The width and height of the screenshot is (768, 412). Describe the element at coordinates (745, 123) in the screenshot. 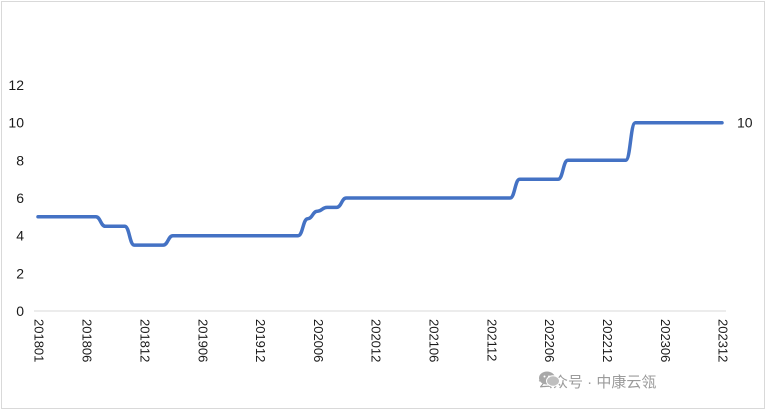

I see `end-data-label: 10` at that location.